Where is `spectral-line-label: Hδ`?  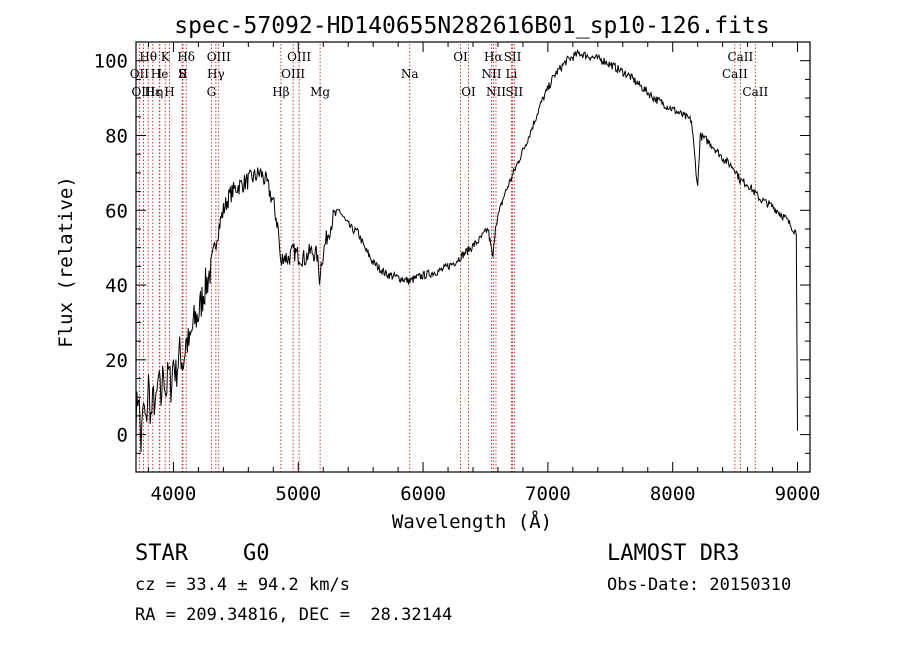
spectral-line-label: Hδ is located at coordinates (186, 57).